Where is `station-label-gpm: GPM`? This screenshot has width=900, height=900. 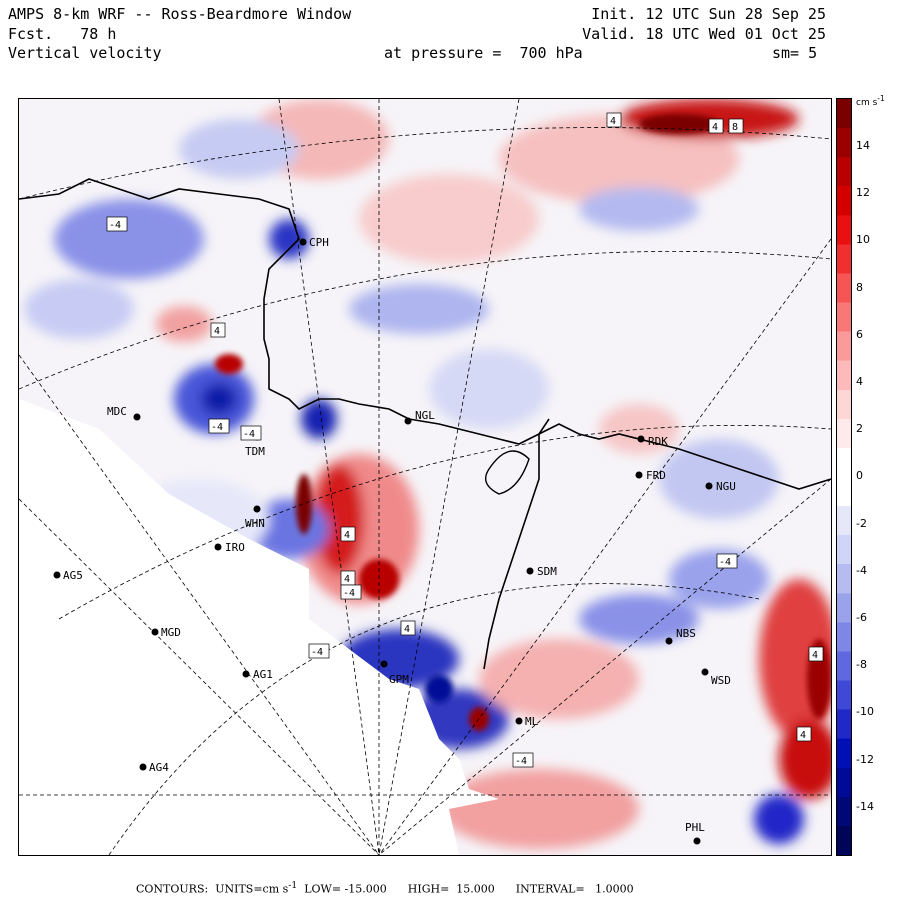 station-label-gpm: GPM is located at coordinates (399, 679).